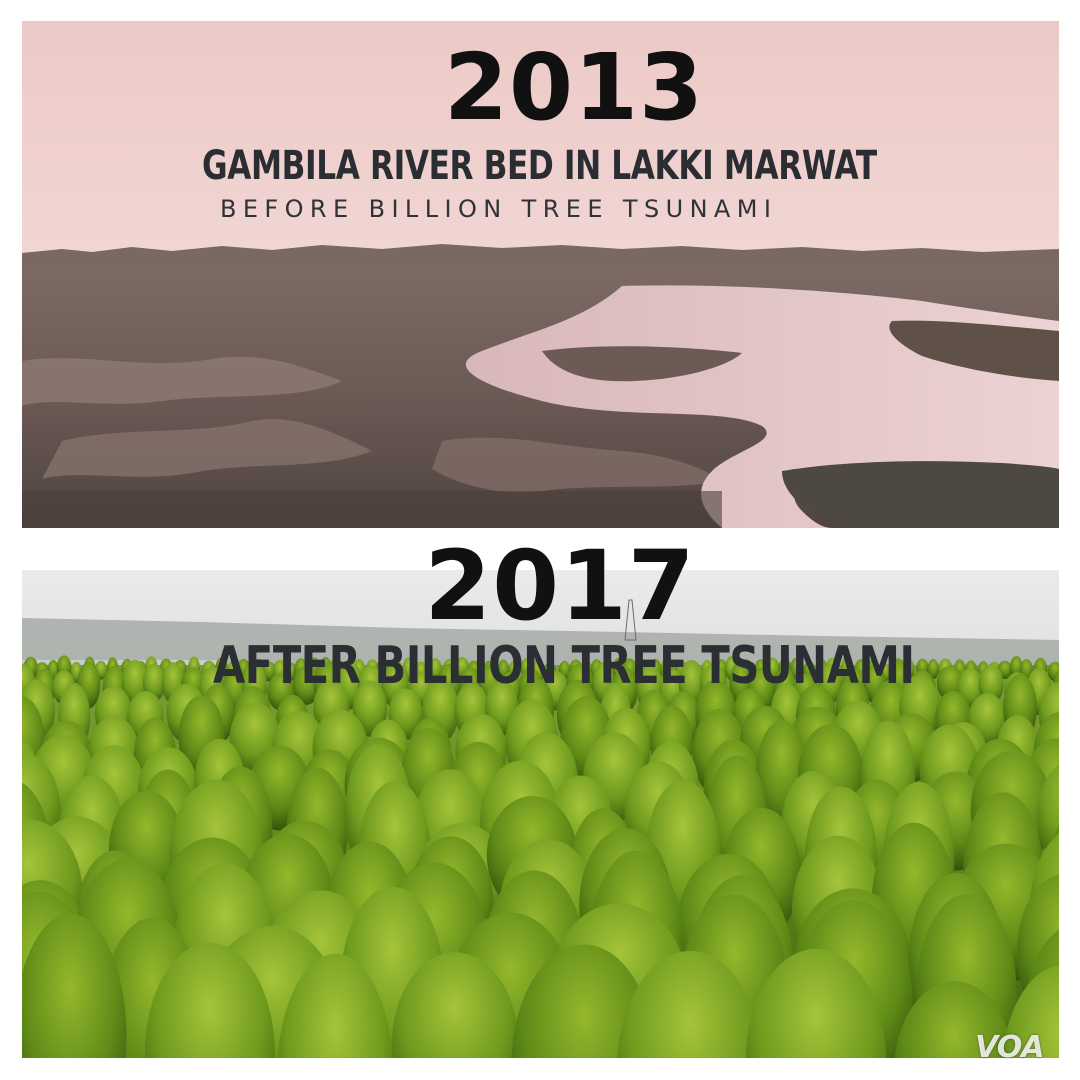  I want to click on voa-watermark-logo: VOA, so click(1009, 1047).